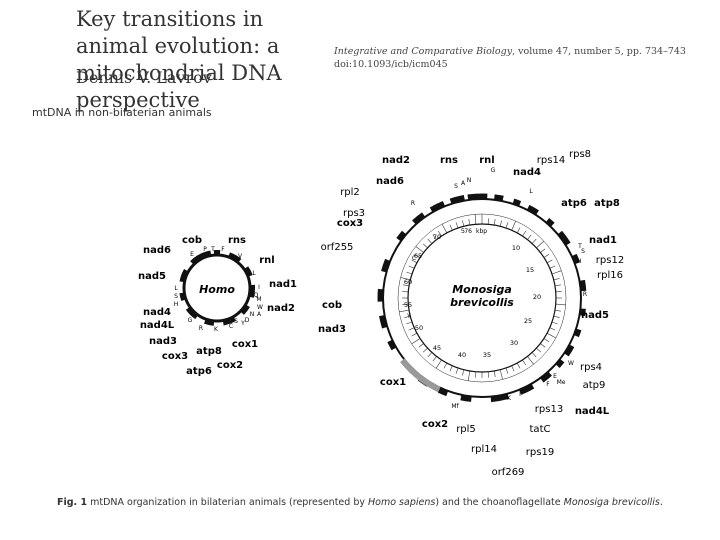 The height and width of the screenshot is (540, 720). What do you see at coordinates (252, 314) in the screenshot?
I see `homo-trna-N: N` at bounding box center [252, 314].